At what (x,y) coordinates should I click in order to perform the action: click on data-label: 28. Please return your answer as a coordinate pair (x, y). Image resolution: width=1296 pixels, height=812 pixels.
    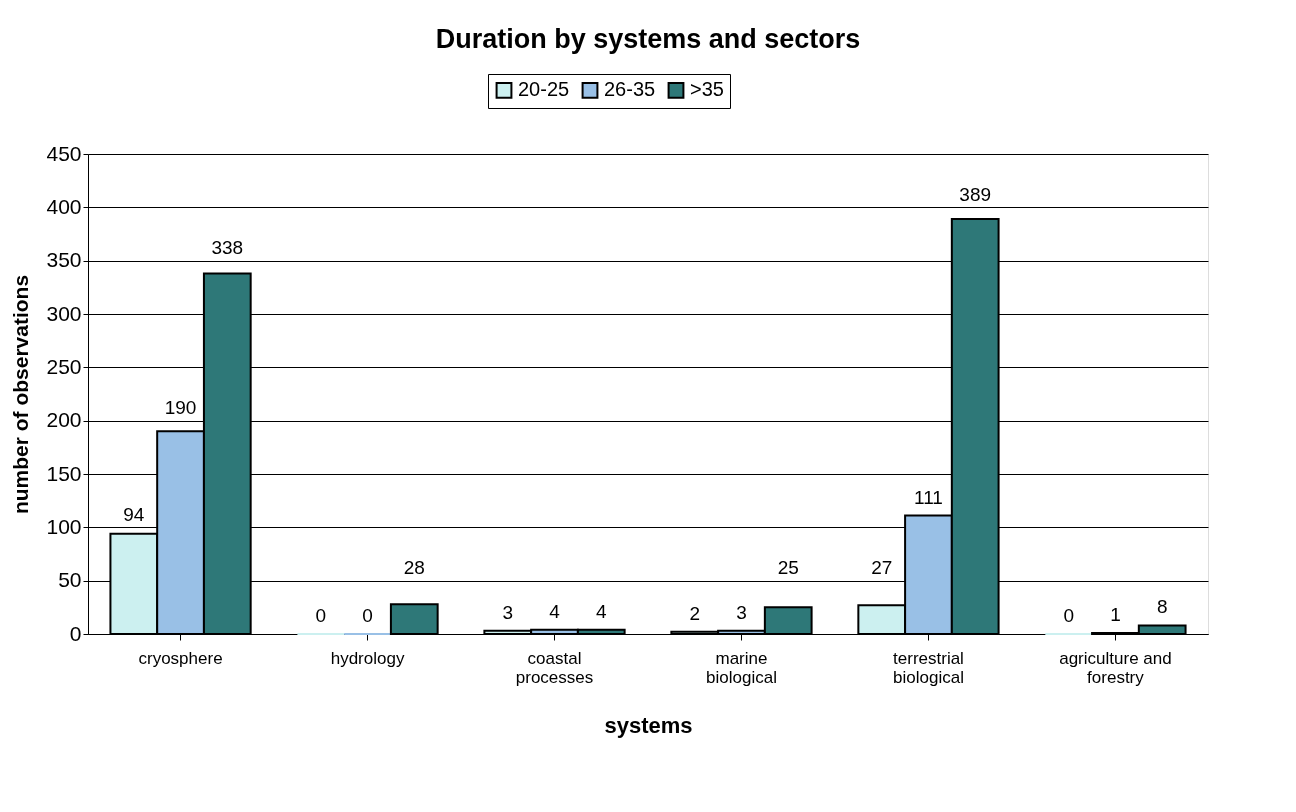
    Looking at the image, I should click on (414, 568).